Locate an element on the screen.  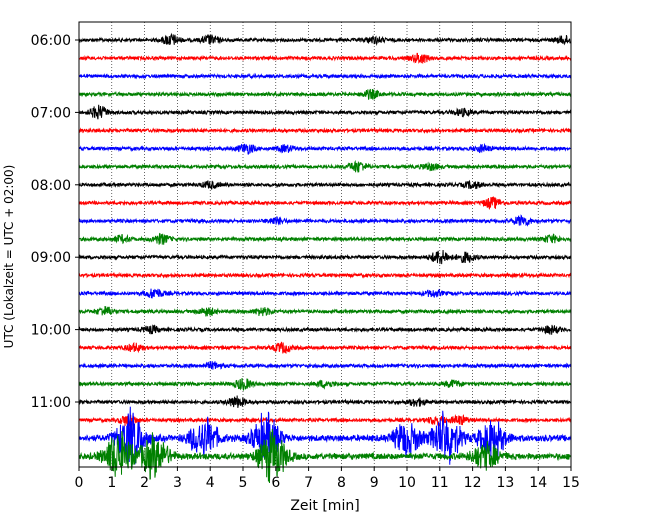
x-tick-label: 6 is located at coordinates (275, 483).